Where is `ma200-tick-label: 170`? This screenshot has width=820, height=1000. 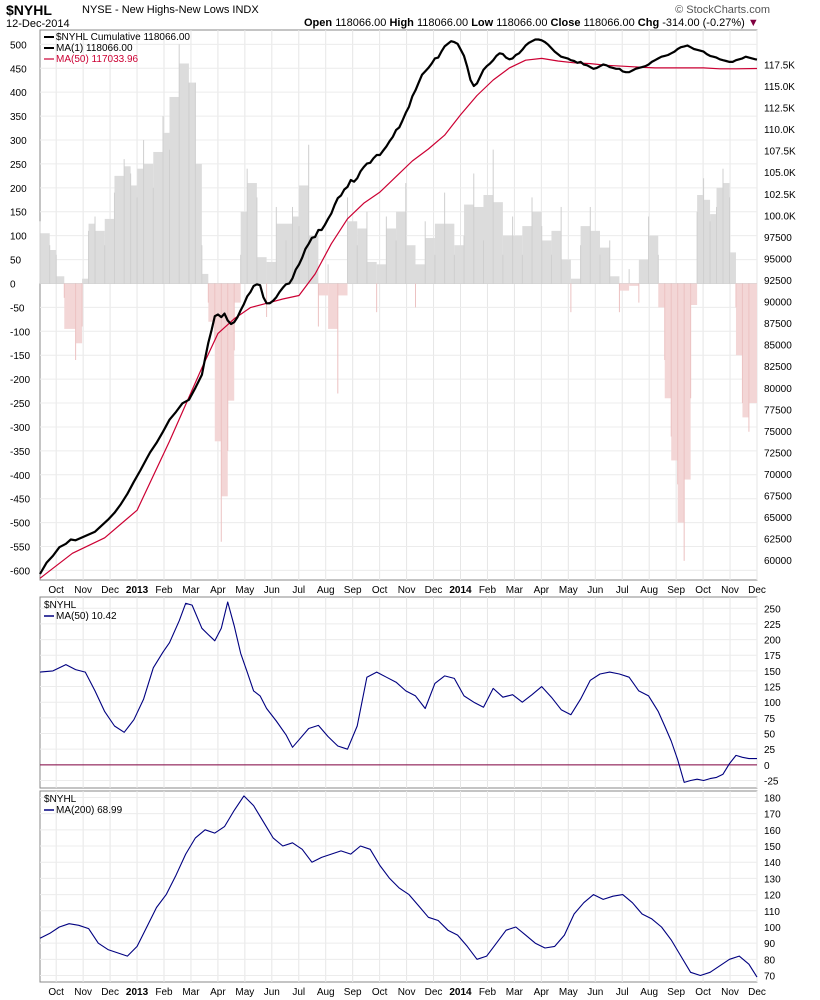
ma200-tick-label: 170 is located at coordinates (772, 815).